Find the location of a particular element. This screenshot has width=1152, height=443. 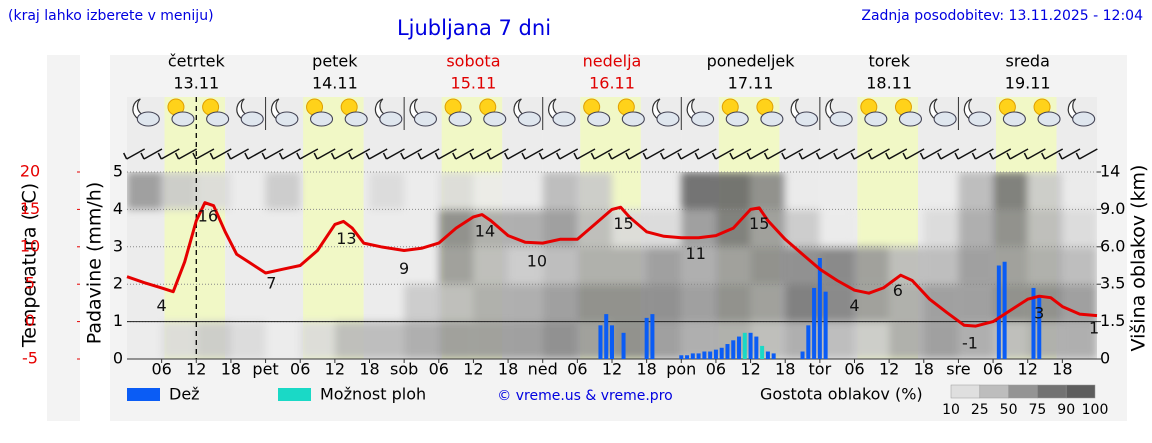

temperature-extreme-label: 6 is located at coordinates (898, 290).